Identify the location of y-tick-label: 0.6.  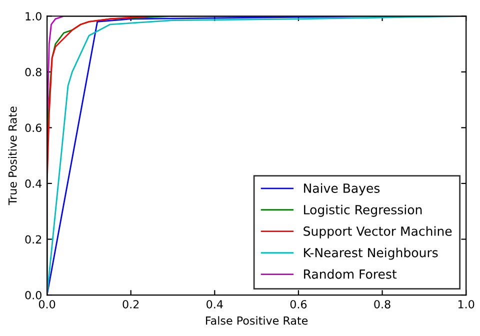
(33, 128).